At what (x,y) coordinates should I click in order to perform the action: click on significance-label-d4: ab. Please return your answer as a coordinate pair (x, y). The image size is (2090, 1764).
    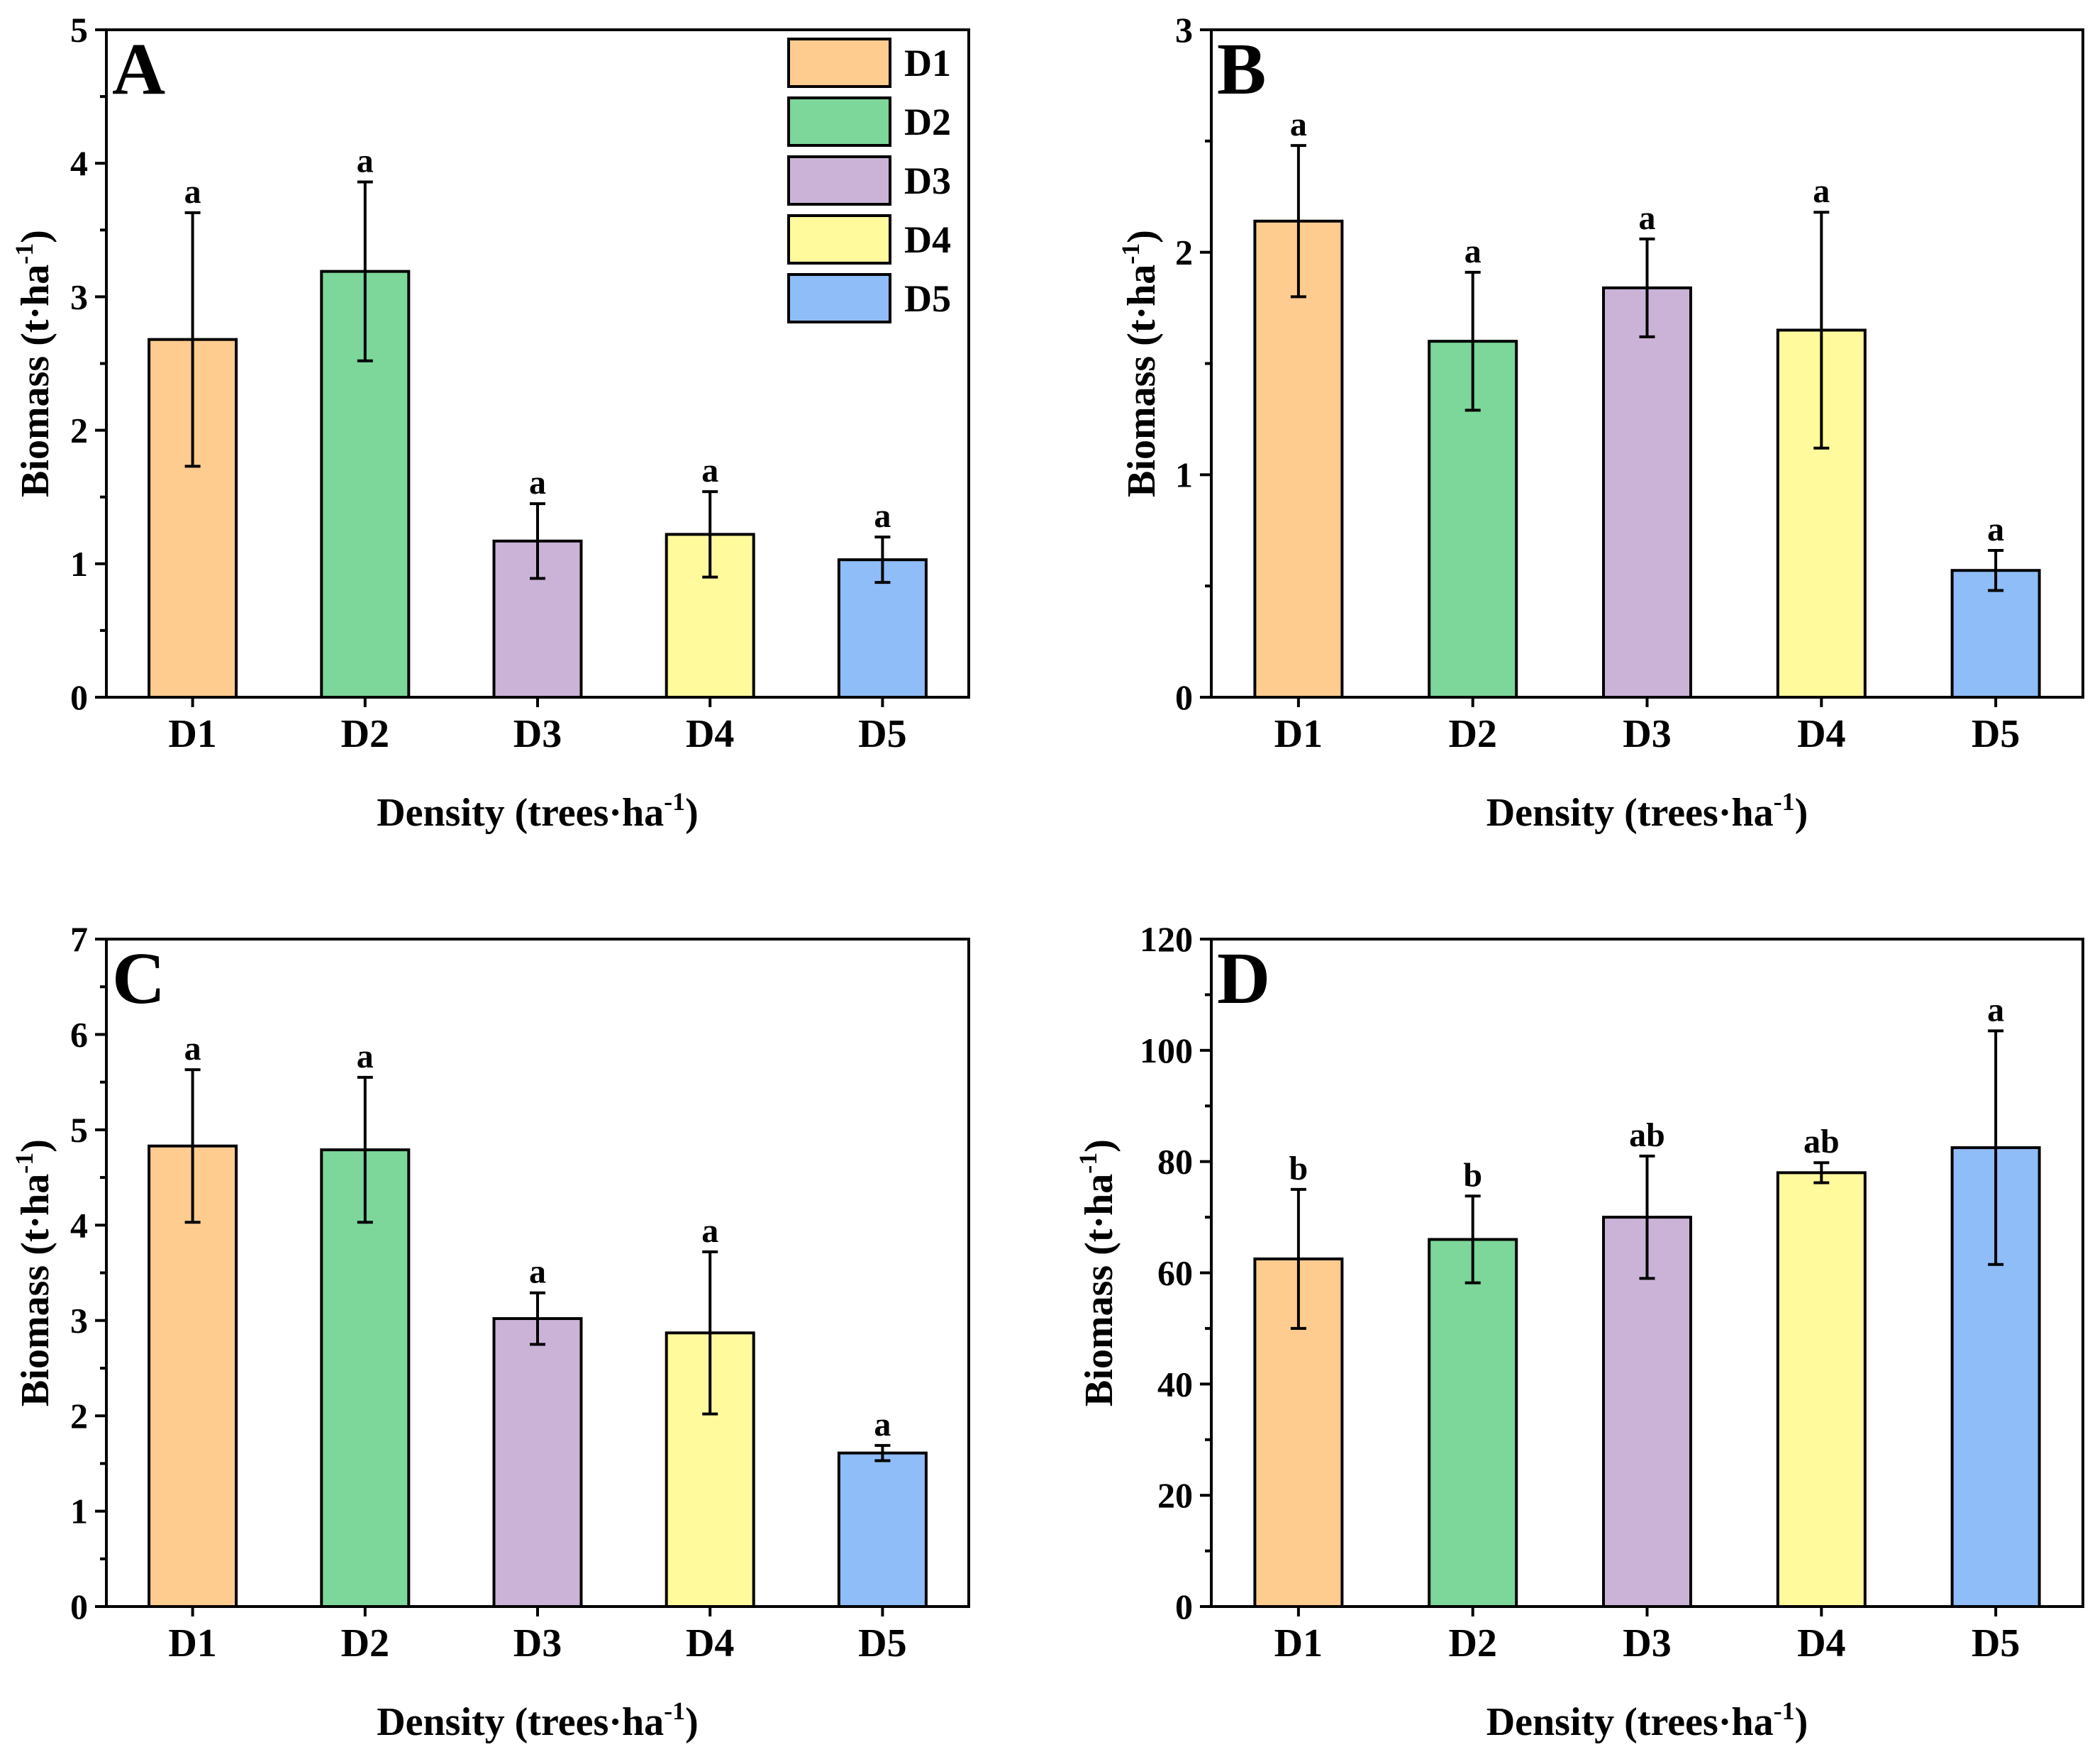
    Looking at the image, I should click on (1821, 1141).